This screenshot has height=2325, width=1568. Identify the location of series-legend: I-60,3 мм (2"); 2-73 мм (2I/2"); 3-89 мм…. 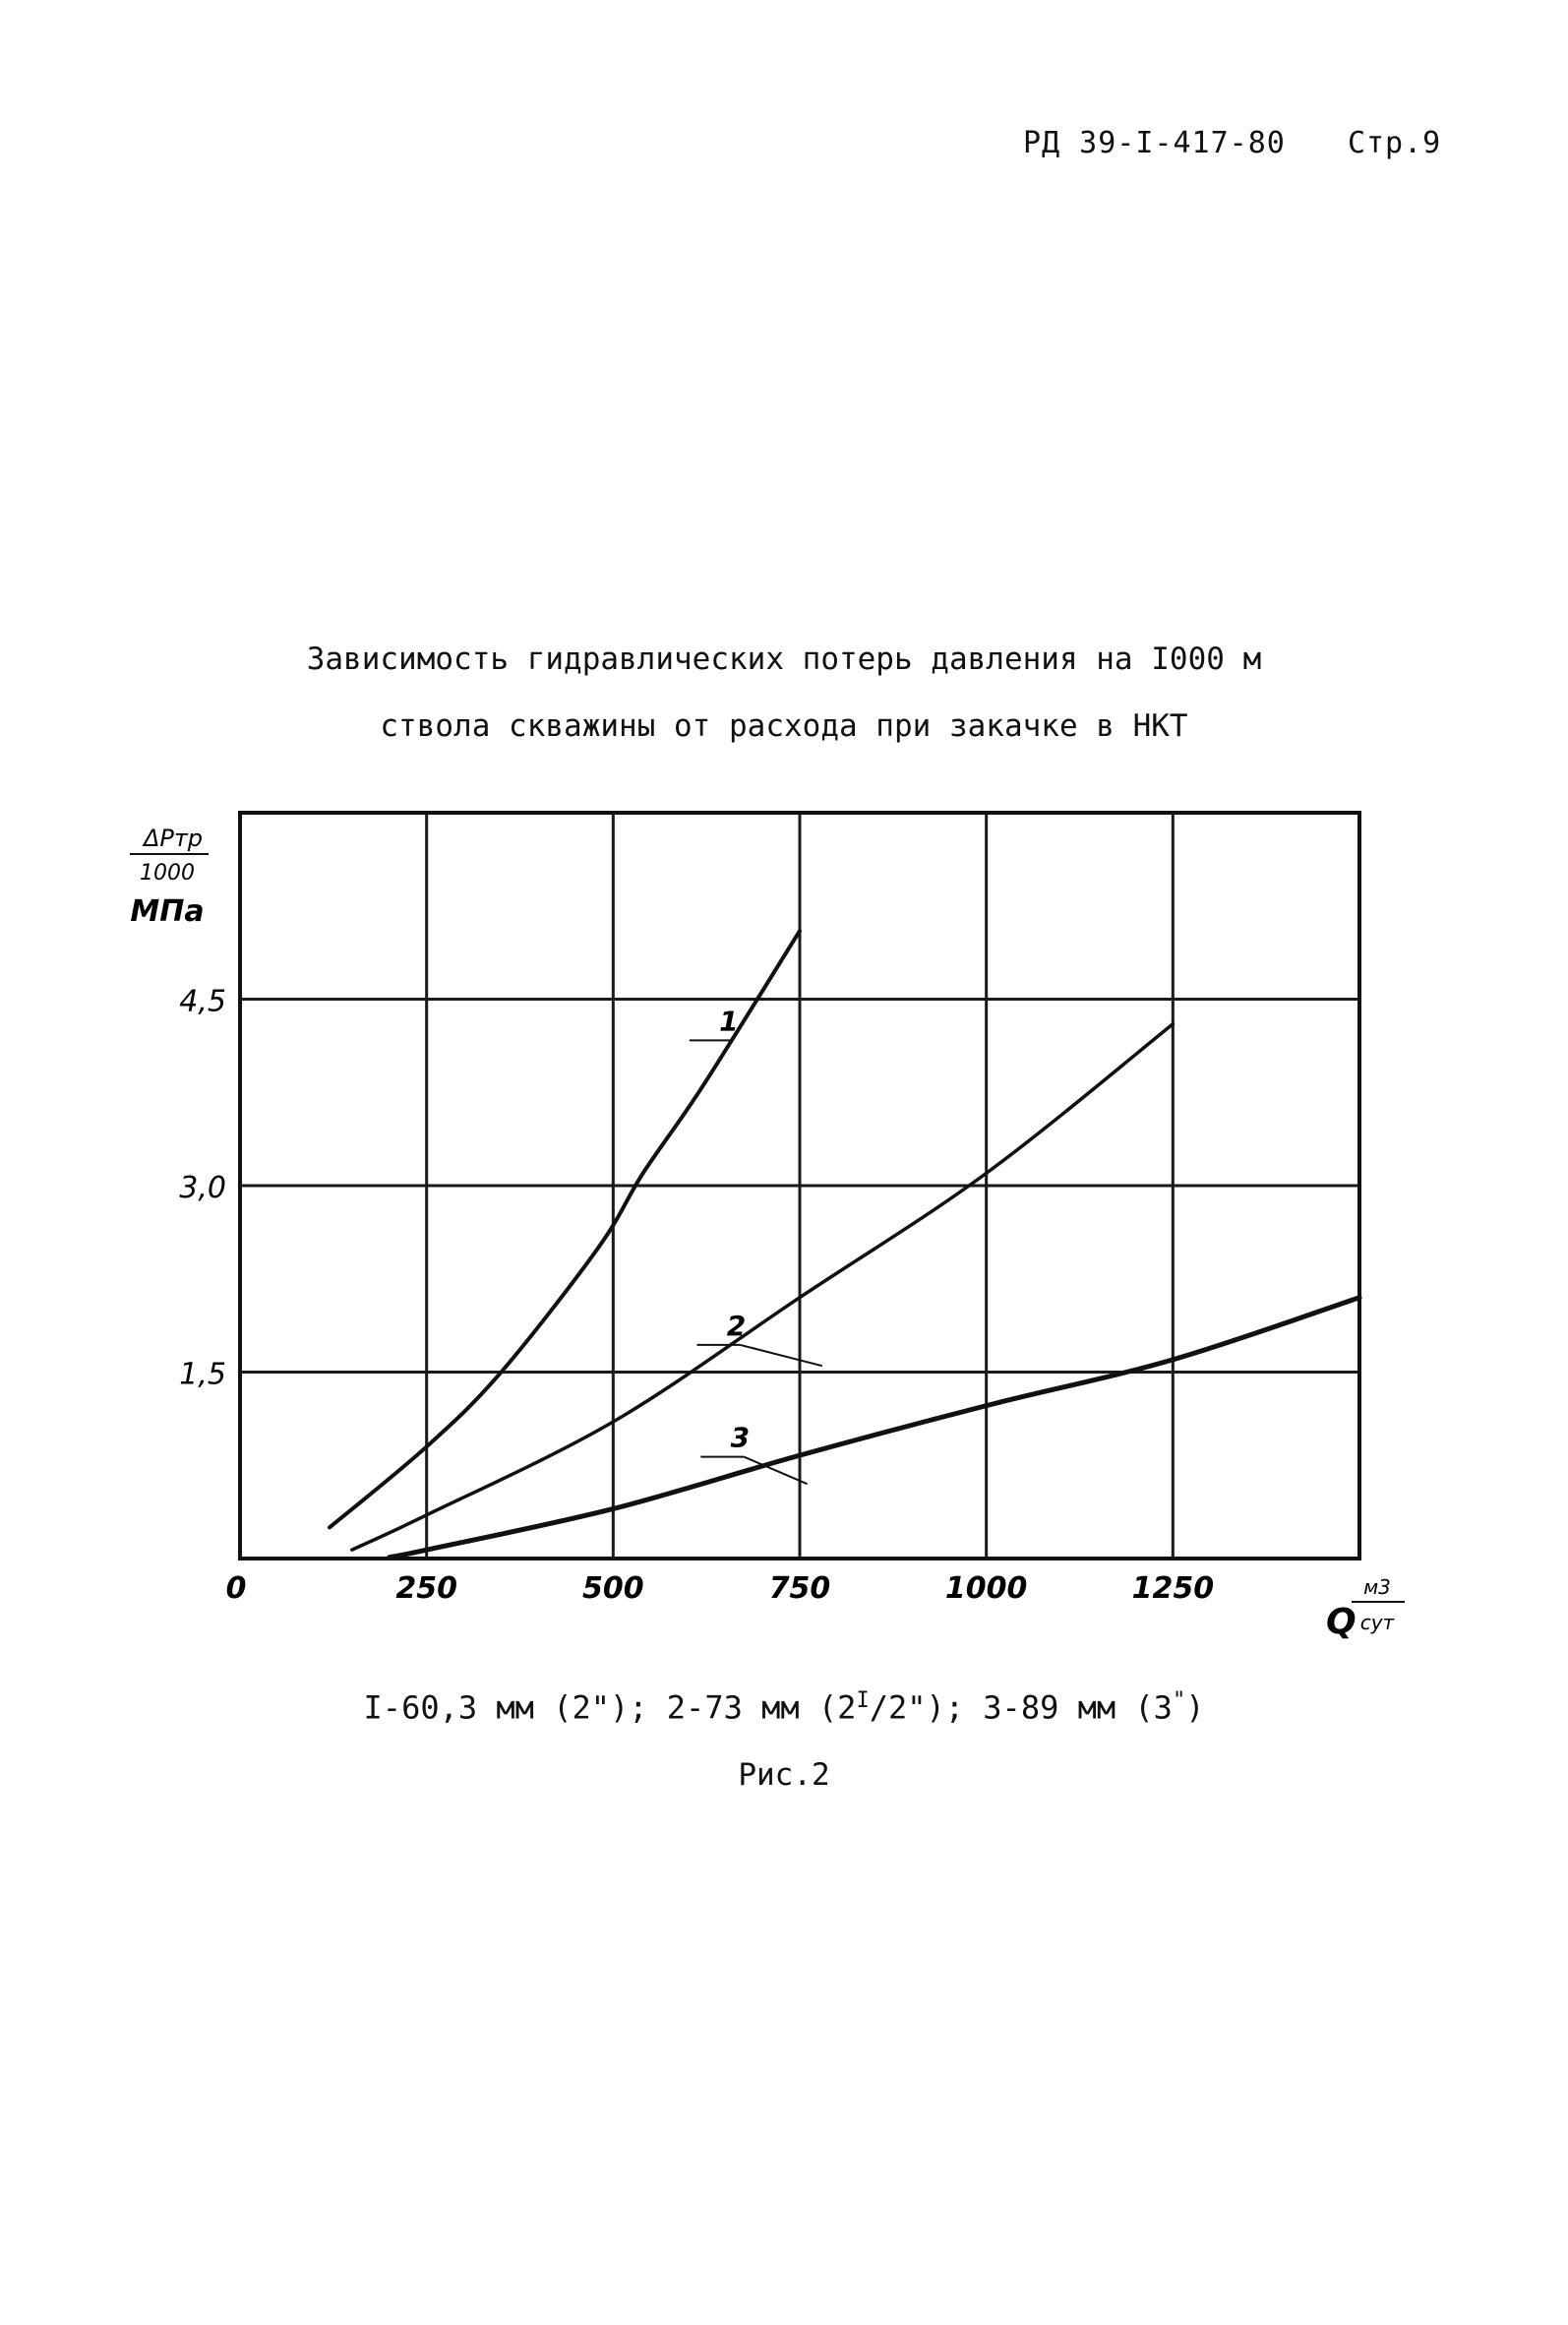
(784, 1707).